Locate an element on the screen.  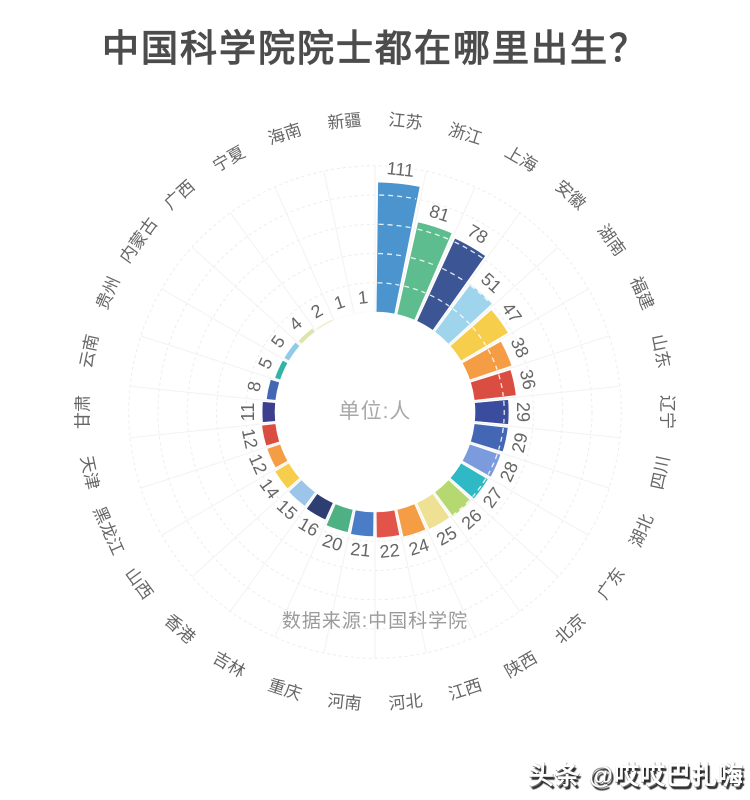
chart-sector-陕西 is located at coordinates (433, 511).